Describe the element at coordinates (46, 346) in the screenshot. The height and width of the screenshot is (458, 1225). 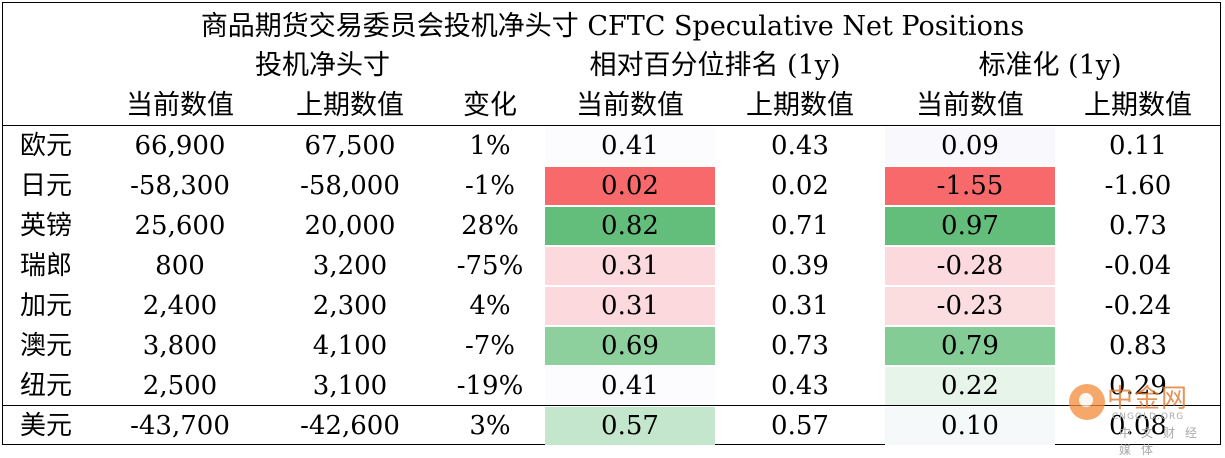
I see `currency-cell: 澳元` at that location.